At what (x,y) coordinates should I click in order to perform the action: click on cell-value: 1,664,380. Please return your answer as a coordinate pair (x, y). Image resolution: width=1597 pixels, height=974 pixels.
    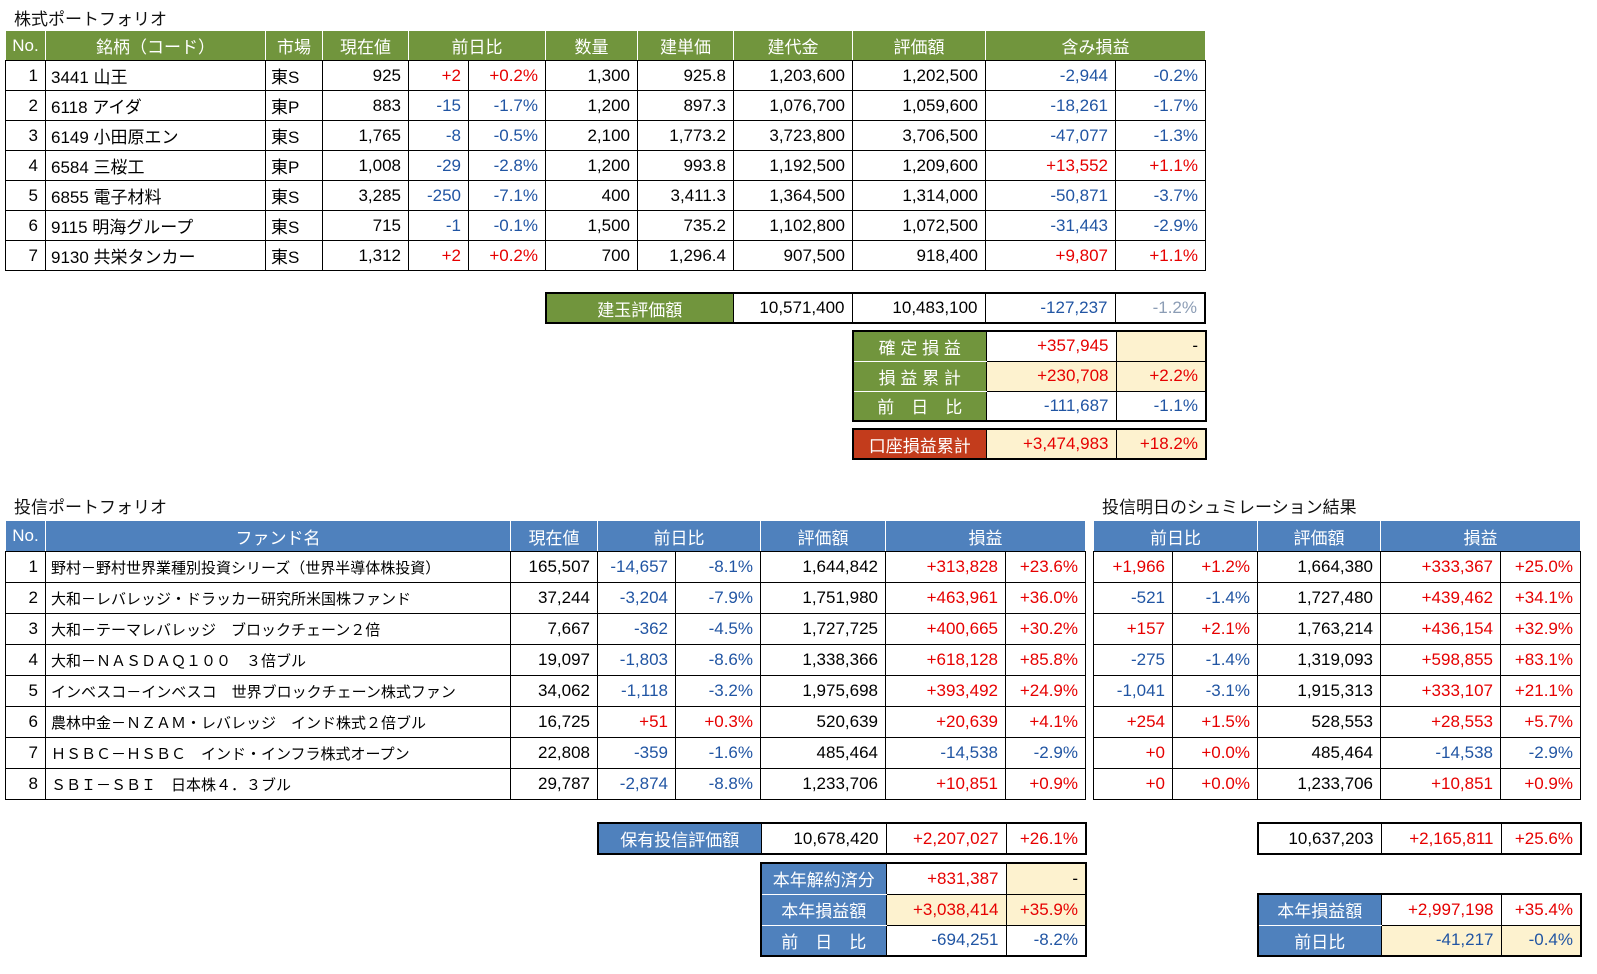
    Looking at the image, I should click on (1319, 567).